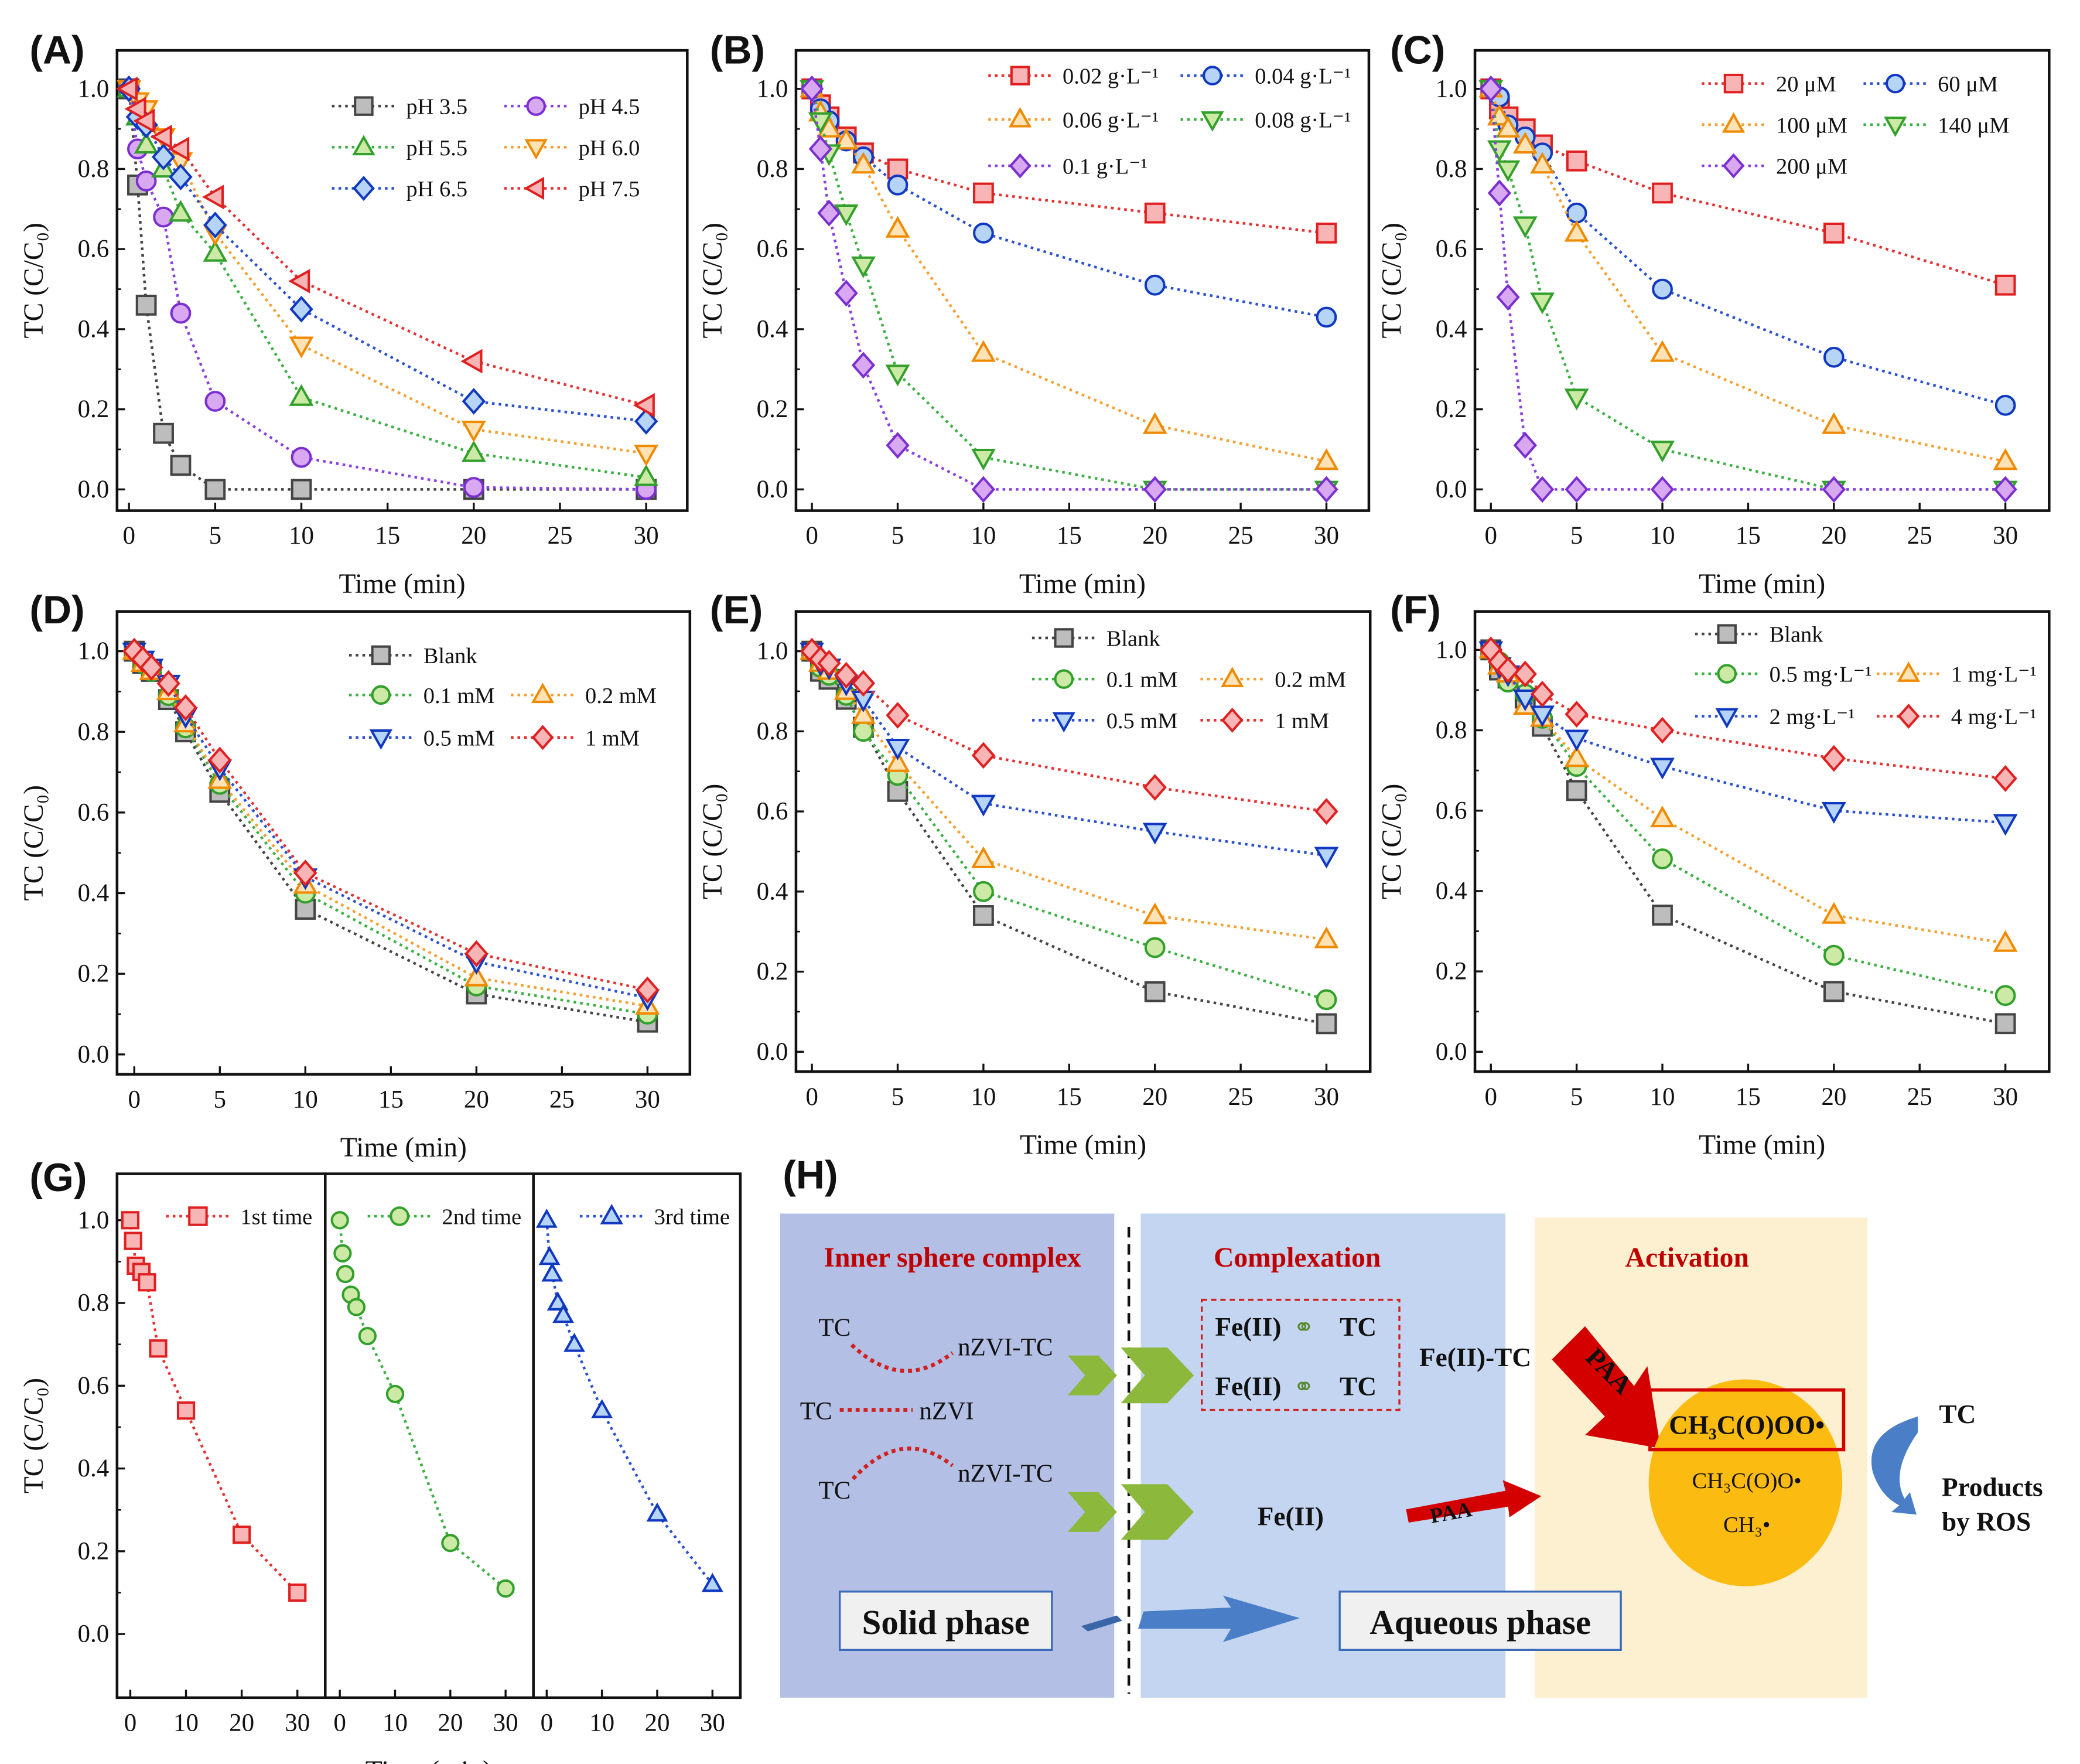 This screenshot has height=1764, width=2080. Describe the element at coordinates (1451, 329) in the screenshot. I see `y-tick-label: 0.4` at that location.